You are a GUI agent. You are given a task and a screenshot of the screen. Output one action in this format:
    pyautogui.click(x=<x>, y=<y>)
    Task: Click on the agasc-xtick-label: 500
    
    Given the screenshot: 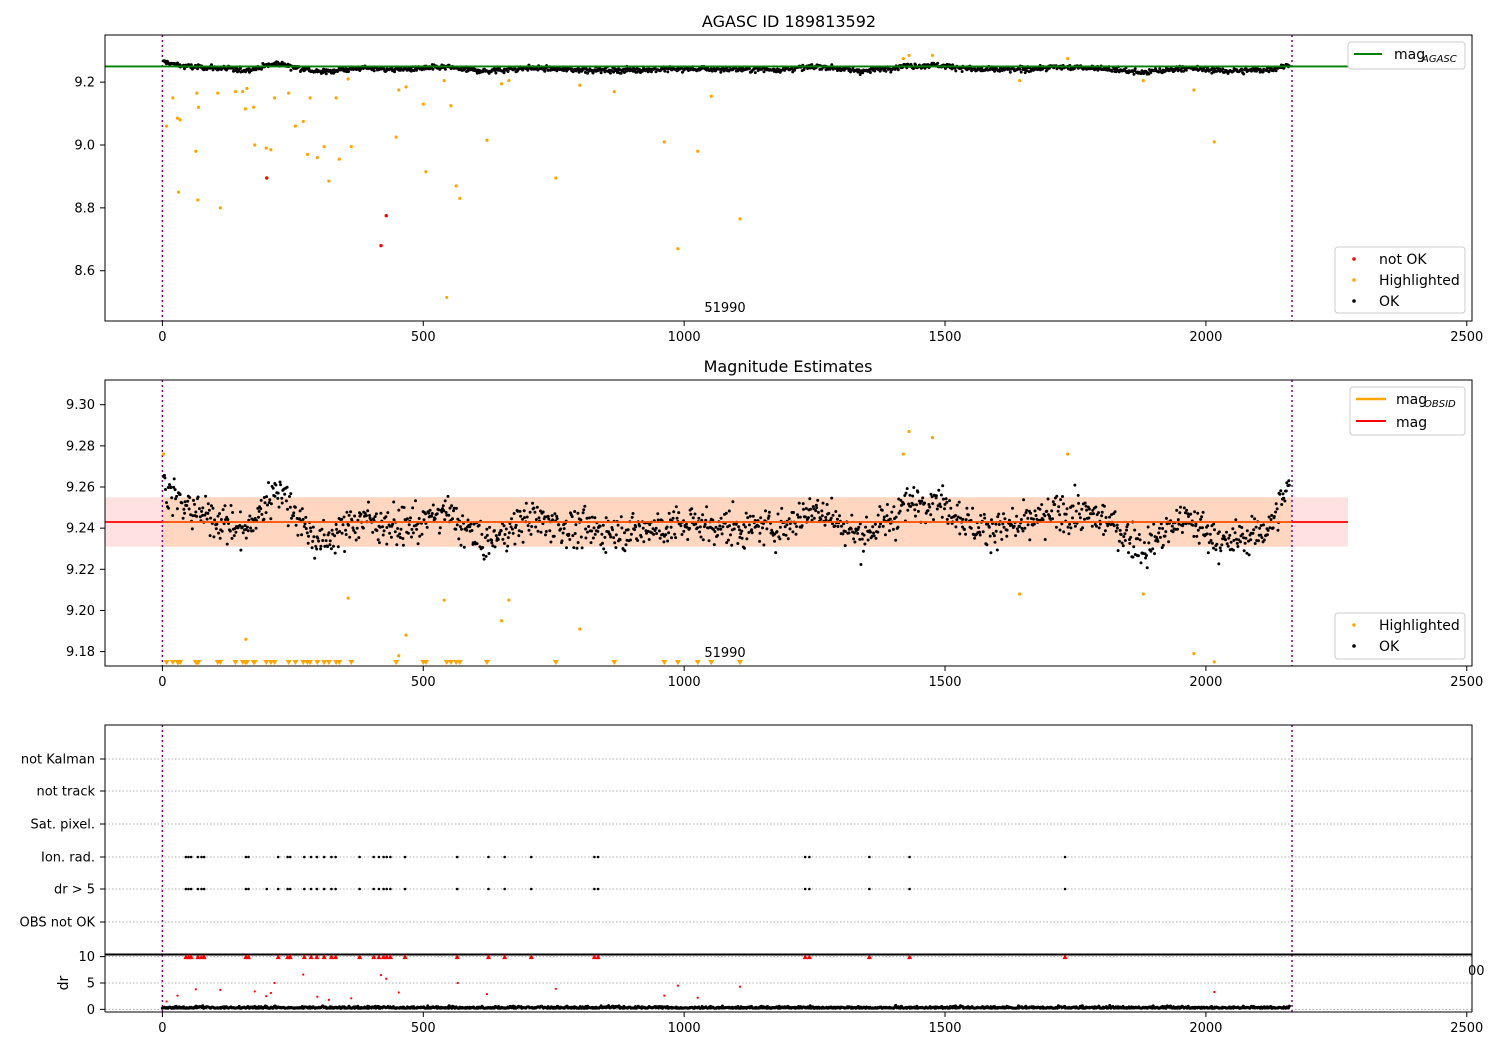 What is the action you would take?
    pyautogui.click(x=423, y=337)
    